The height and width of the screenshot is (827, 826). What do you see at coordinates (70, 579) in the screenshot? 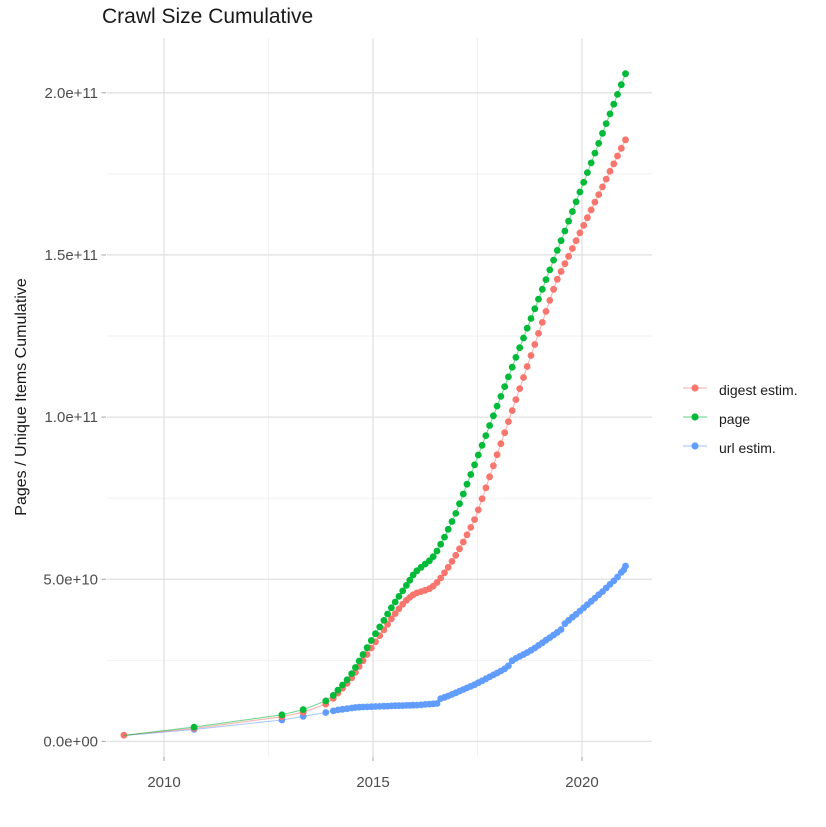
I see `y-tick-label: 5.0e+10` at bounding box center [70, 579].